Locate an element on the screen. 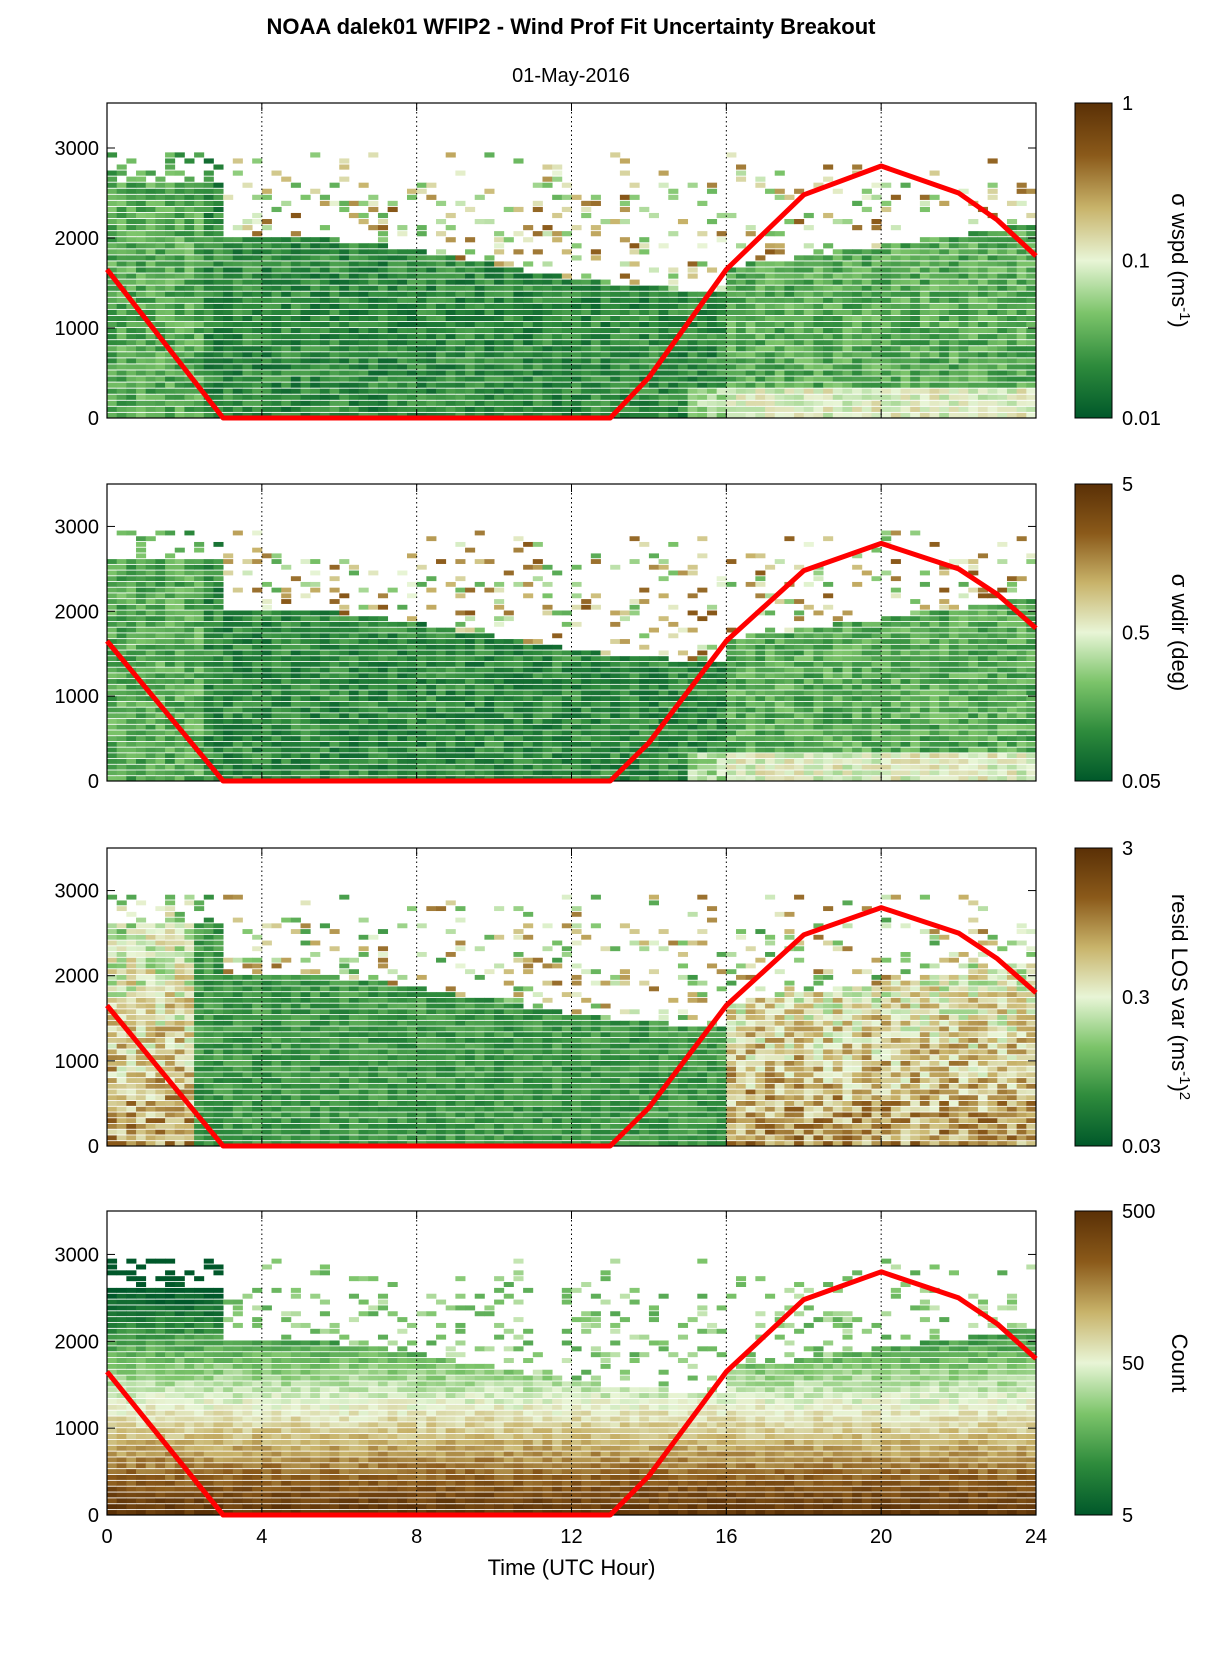 The height and width of the screenshot is (1655, 1227). colorbar-label: σ wspd (ms-1) is located at coordinates (1180, 260).